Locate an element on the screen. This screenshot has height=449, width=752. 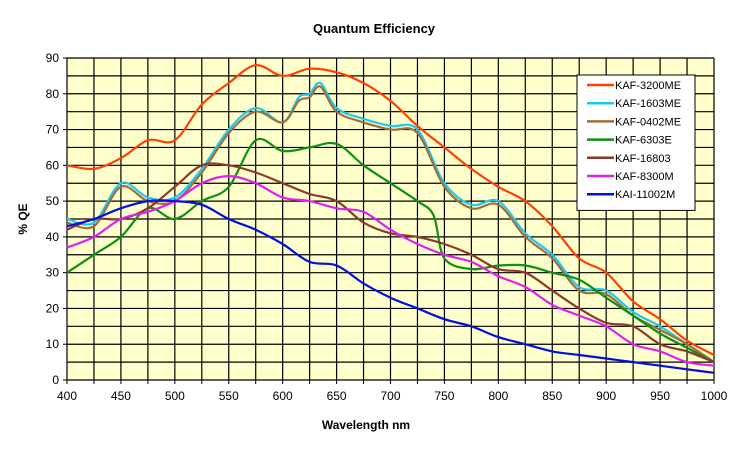
y-axis-label: % QE is located at coordinates (23, 218).